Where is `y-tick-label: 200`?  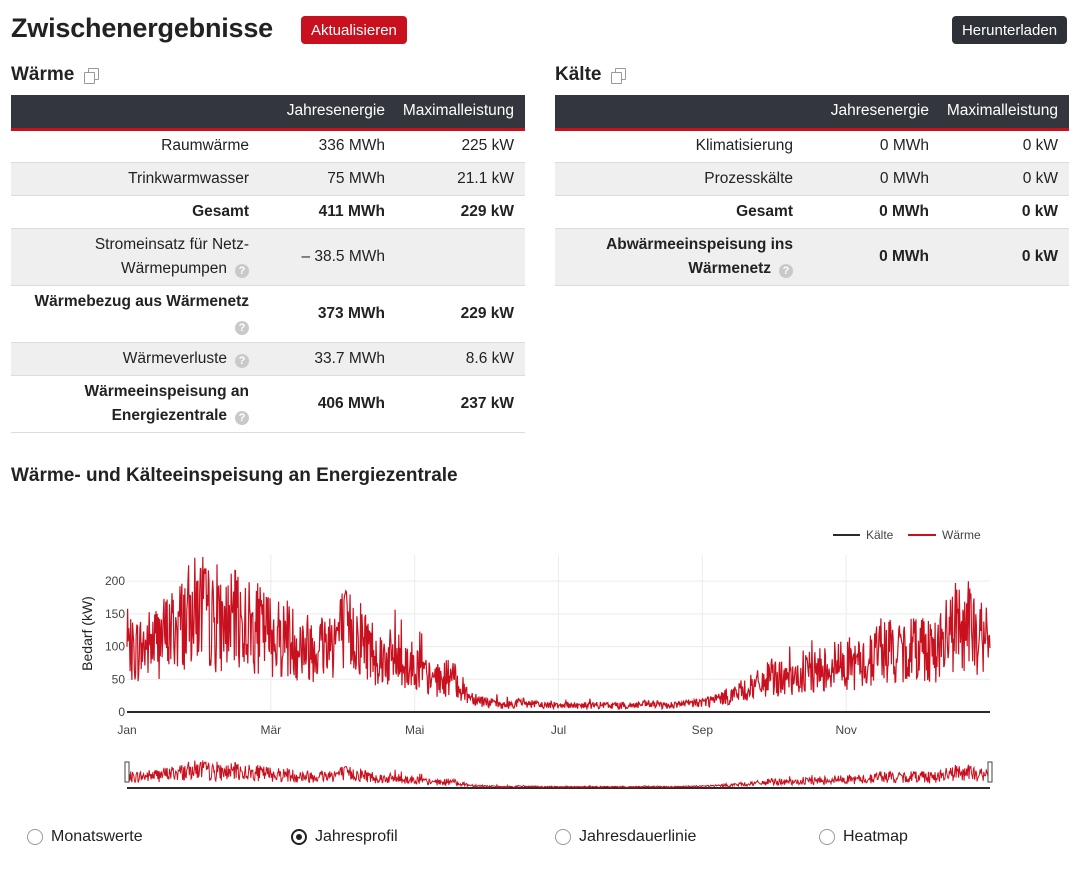 y-tick-label: 200 is located at coordinates (115, 581).